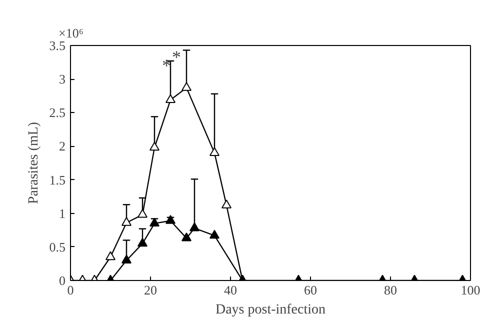  What do you see at coordinates (57, 180) in the screenshot?
I see `y-tick-label: 1.5` at bounding box center [57, 180].